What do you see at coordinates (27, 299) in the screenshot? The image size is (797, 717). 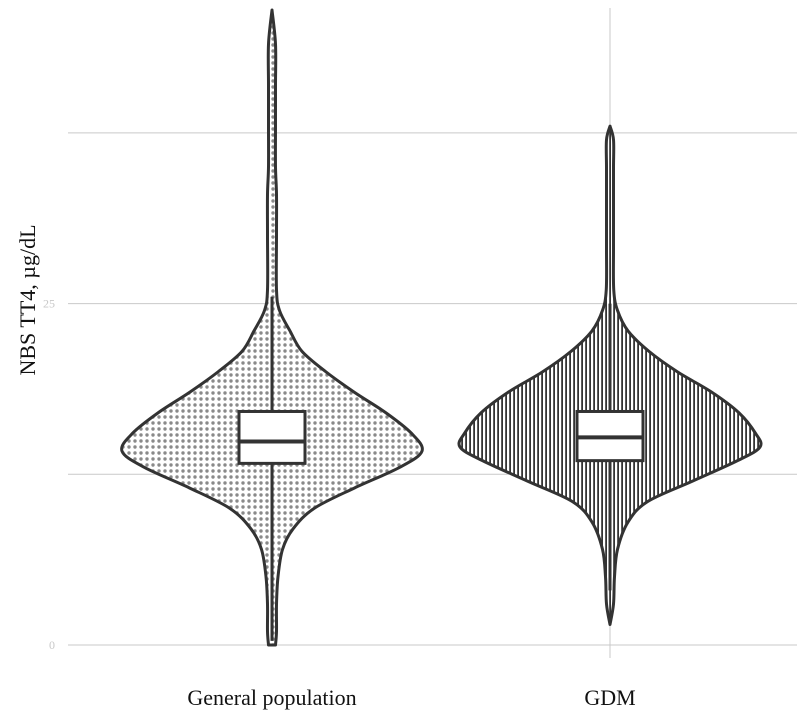 I see `y-axis-label: NBS TT4, µg/dL` at bounding box center [27, 299].